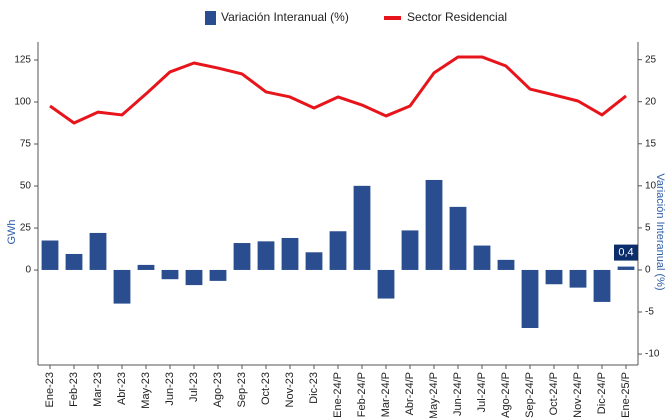  Describe the element at coordinates (648, 228) in the screenshot. I see `y2-tick-label: 5` at that location.